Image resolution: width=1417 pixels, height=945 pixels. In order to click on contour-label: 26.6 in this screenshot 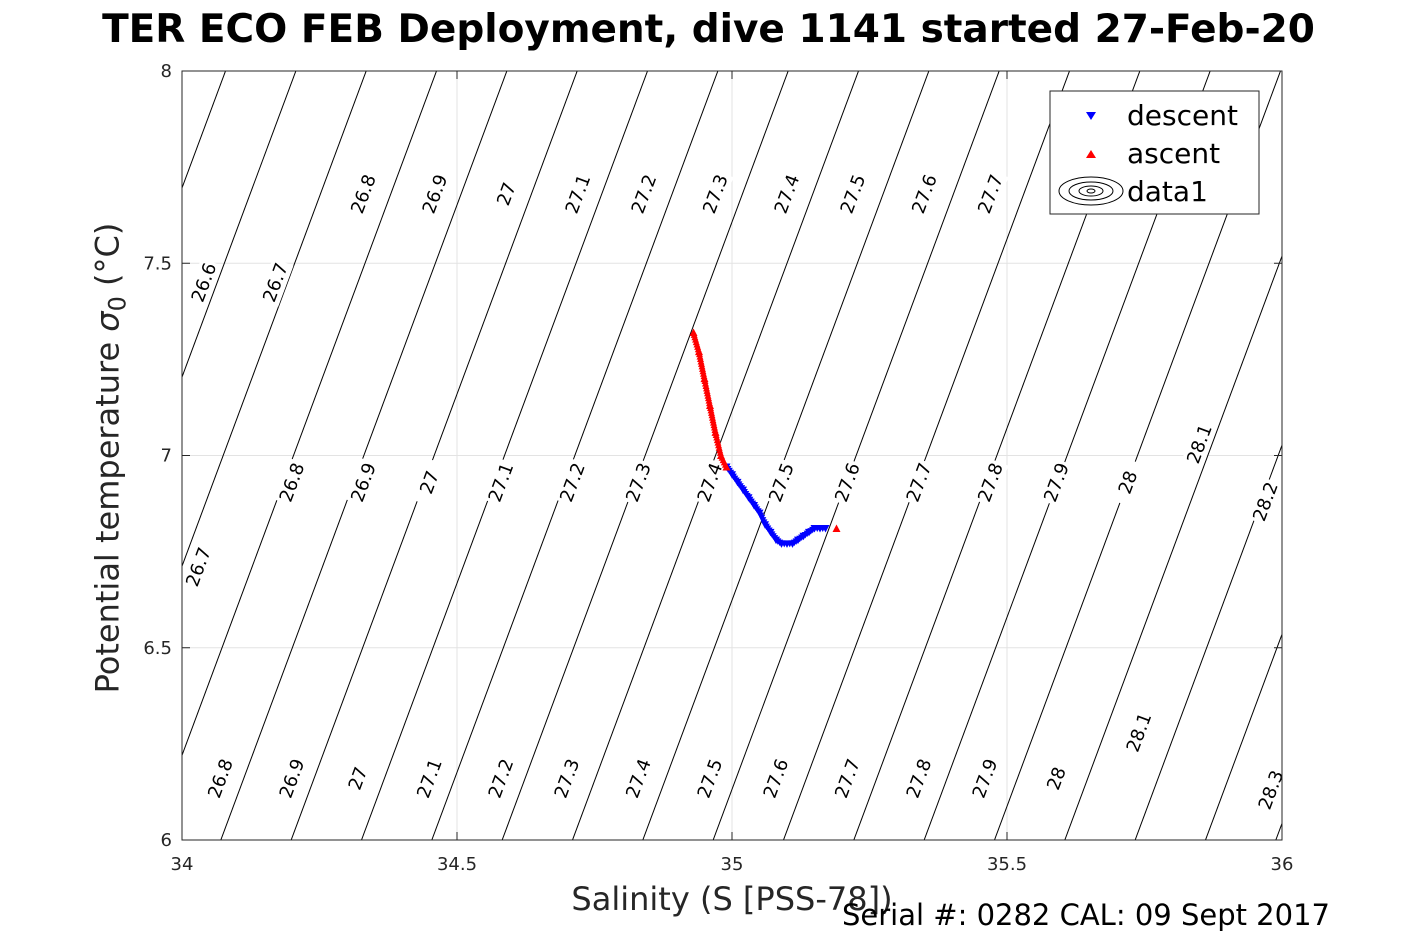, I will do `click(204, 282)`.